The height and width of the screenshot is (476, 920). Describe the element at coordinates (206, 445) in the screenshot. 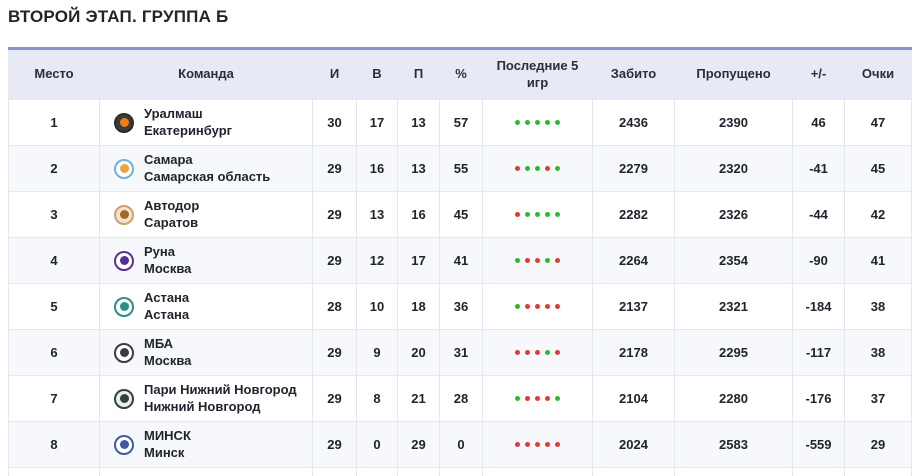

I see `team-cell: МИНСК Минск` at that location.